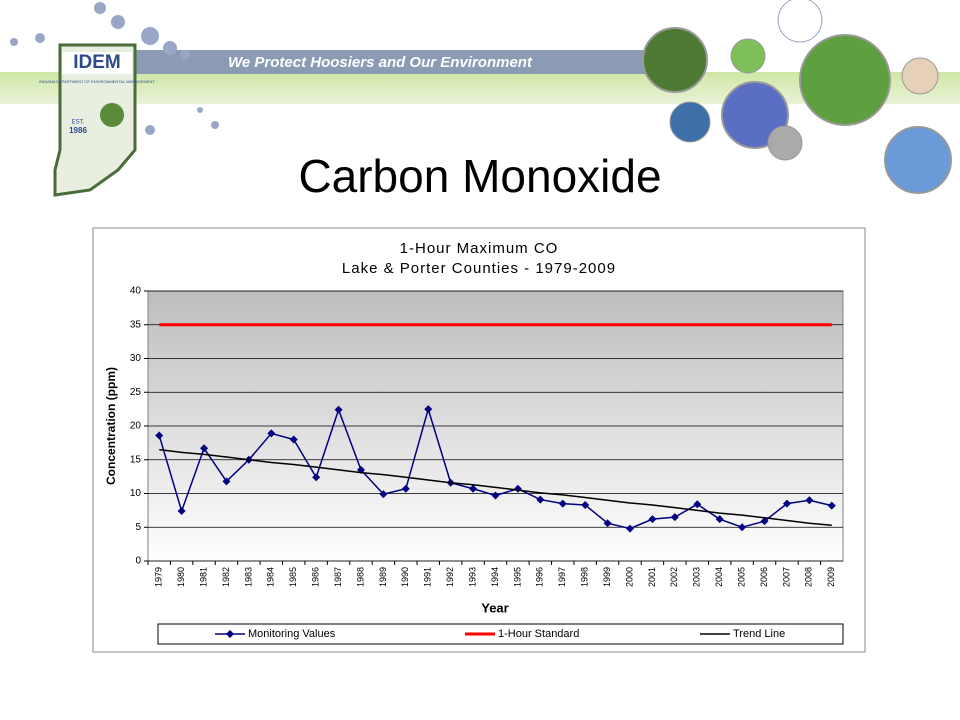 This screenshot has width=960, height=720. Describe the element at coordinates (607, 577) in the screenshot. I see `x-tick-label: 1999` at that location.